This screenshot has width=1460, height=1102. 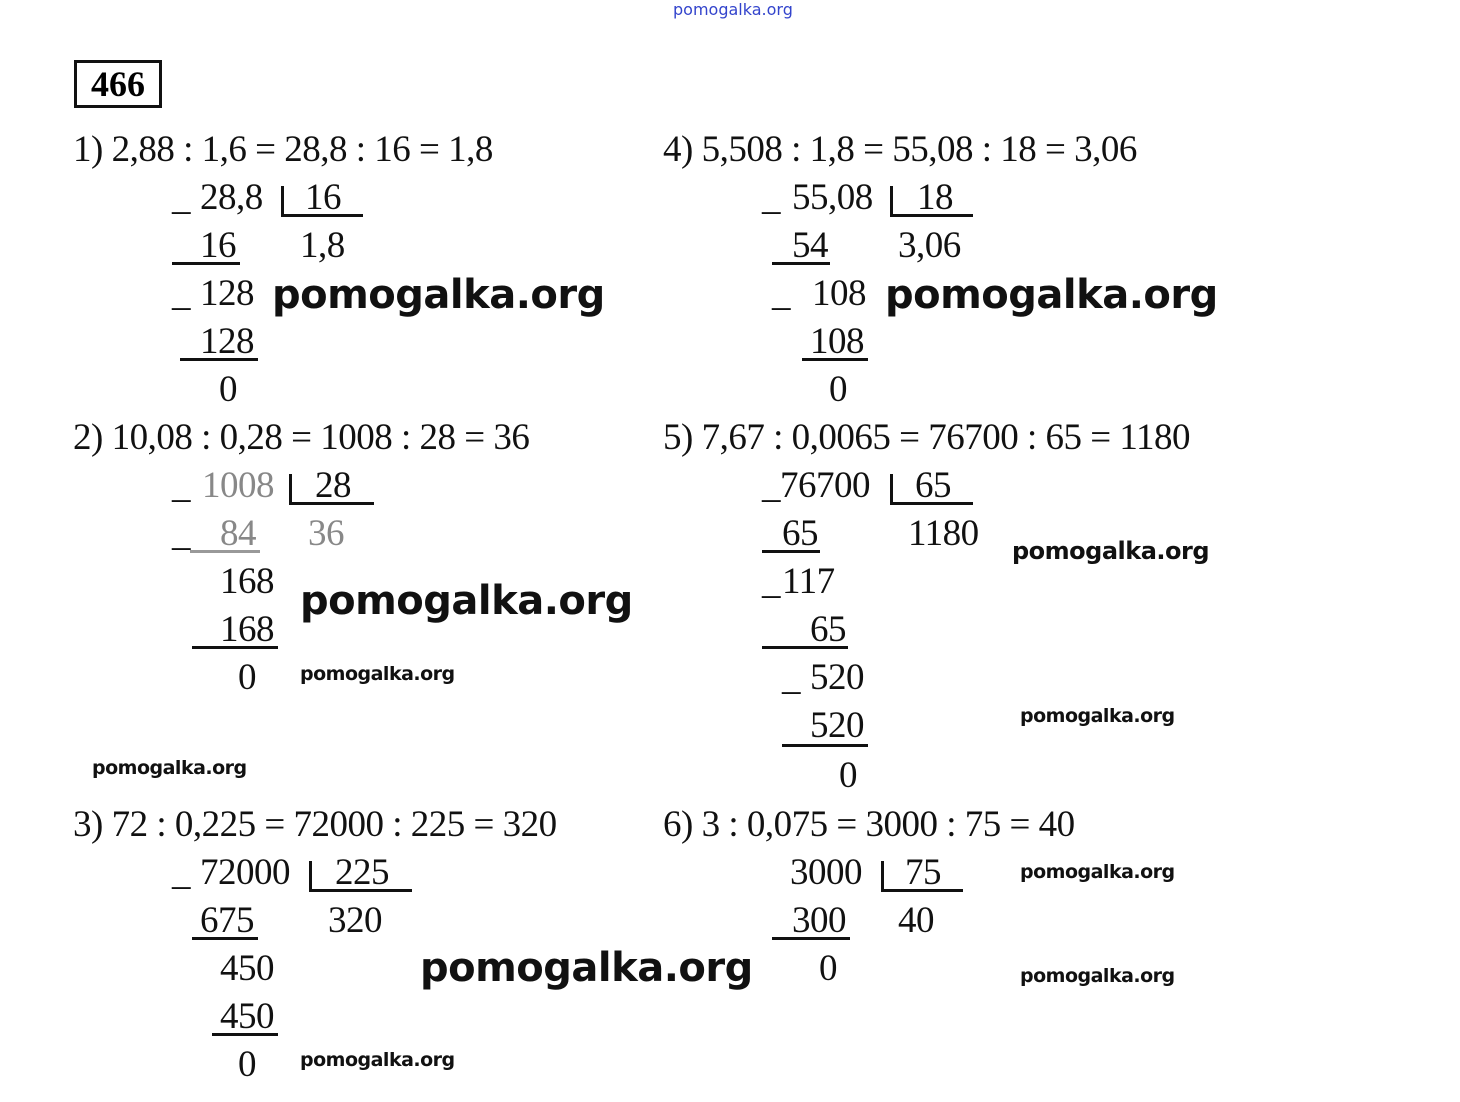 I want to click on dividend: 55,08, so click(x=832, y=197).